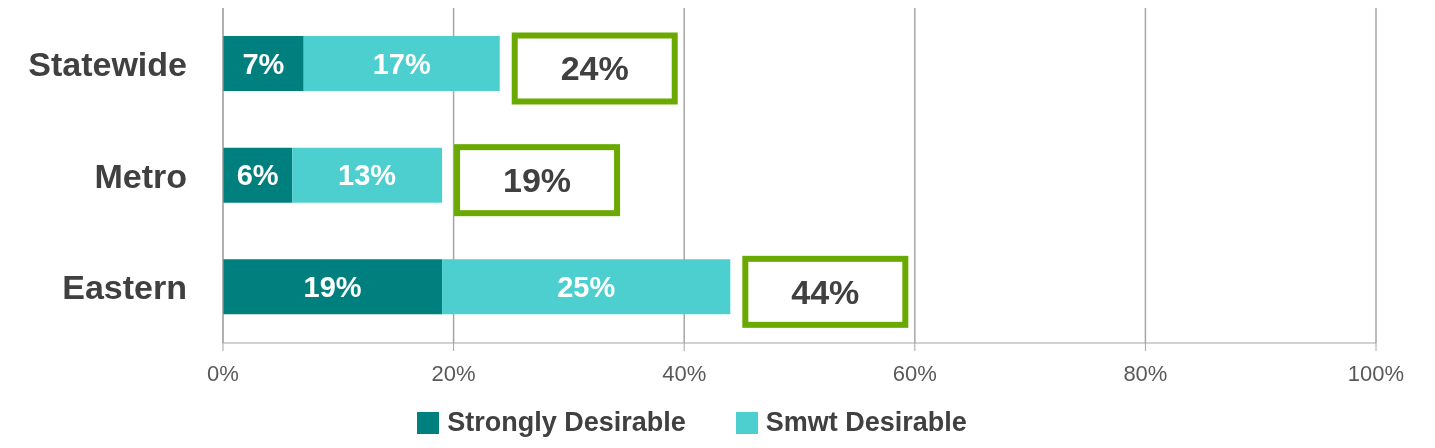 The height and width of the screenshot is (448, 1435). What do you see at coordinates (825, 291) in the screenshot?
I see `total-label: 44%` at bounding box center [825, 291].